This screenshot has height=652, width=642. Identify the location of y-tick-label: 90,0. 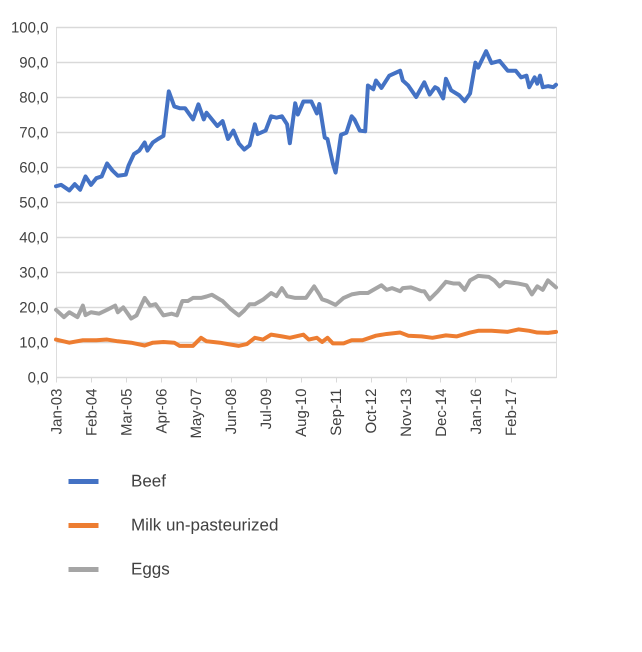
(33, 63).